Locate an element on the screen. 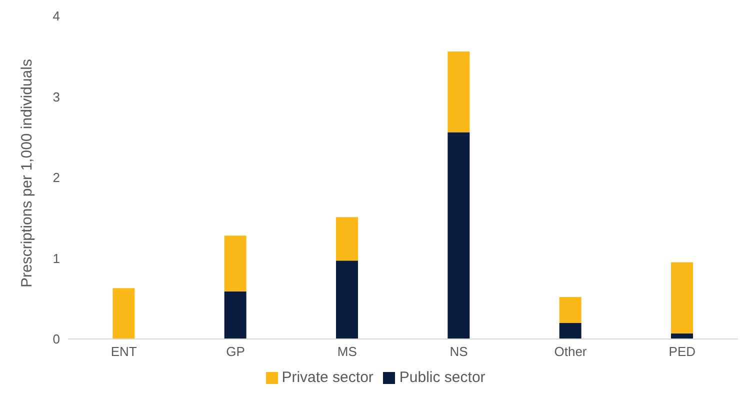 This screenshot has width=756, height=399. x-tick-label: Other is located at coordinates (571, 352).